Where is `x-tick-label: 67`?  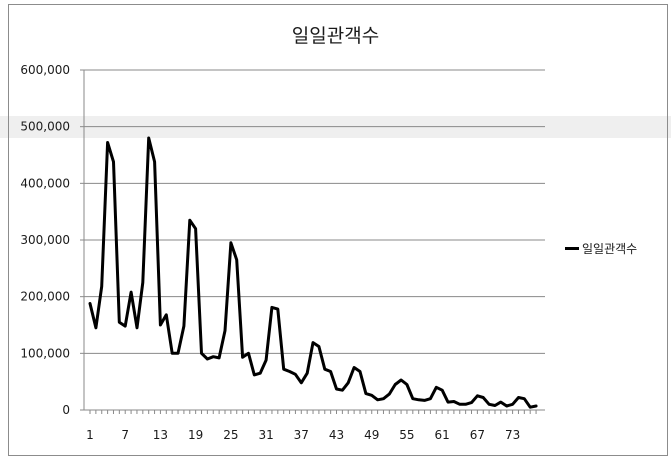
x-tick-label: 67 is located at coordinates (477, 435).